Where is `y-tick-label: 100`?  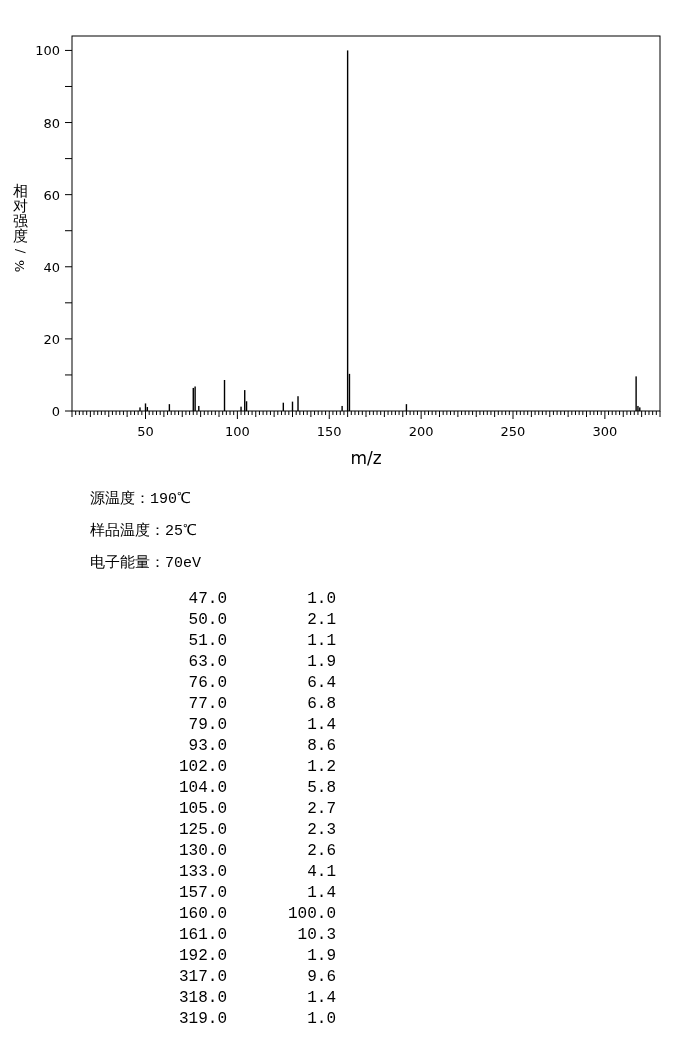
y-tick-label: 100 is located at coordinates (47, 51).